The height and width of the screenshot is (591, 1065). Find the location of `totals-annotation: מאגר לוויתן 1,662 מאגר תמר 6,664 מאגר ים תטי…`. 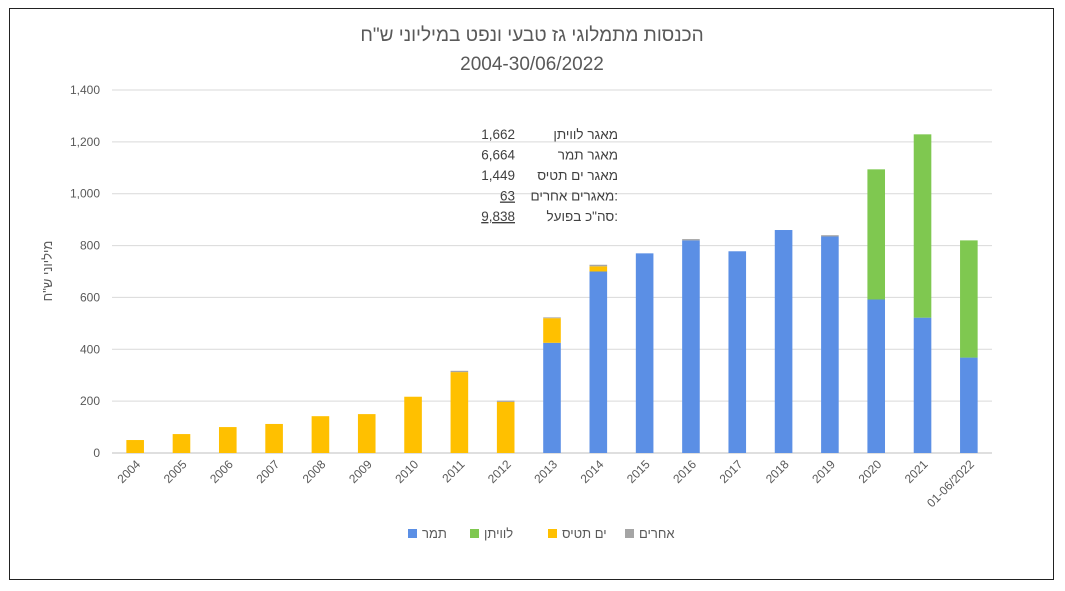

totals-annotation: מאגר לוויתן 1,662 מאגר תמר 6,664 מאגר ים תטי… is located at coordinates (549, 175).